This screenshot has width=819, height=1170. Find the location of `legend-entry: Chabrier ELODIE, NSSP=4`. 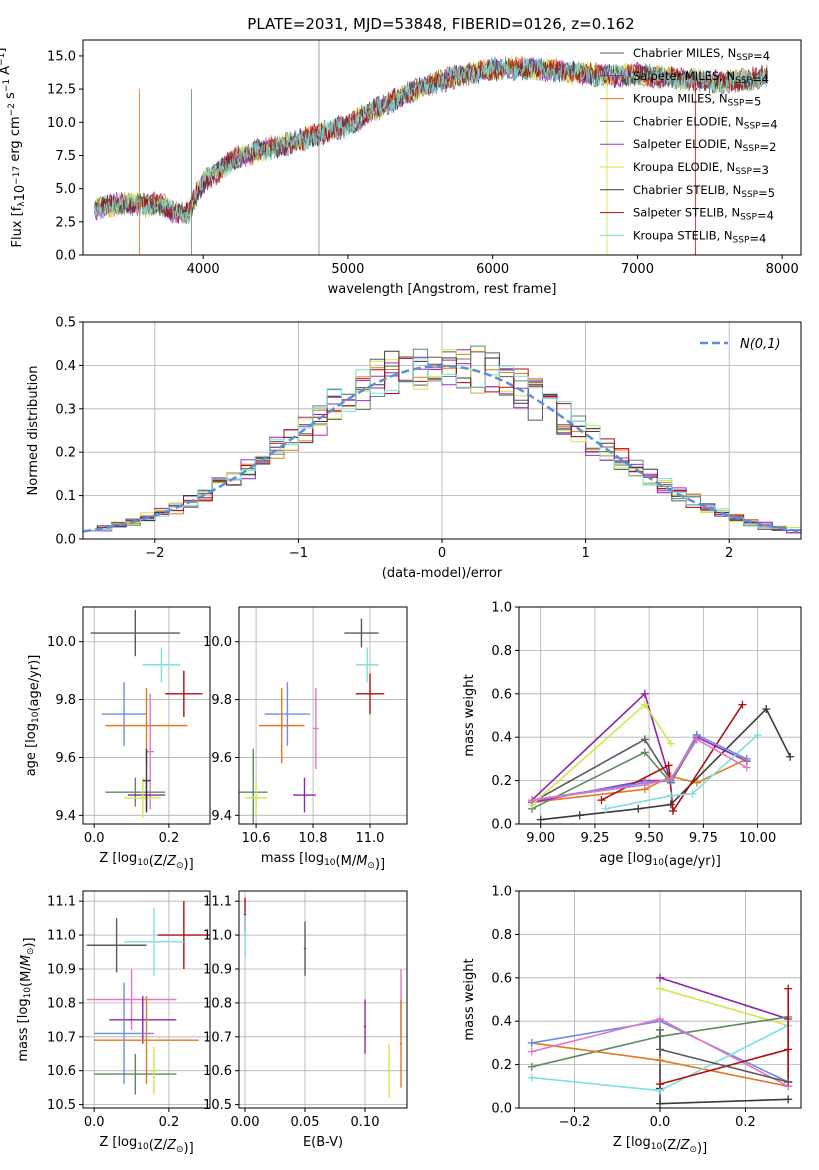

legend-entry: Chabrier ELODIE, NSSP=4 is located at coordinates (705, 122).